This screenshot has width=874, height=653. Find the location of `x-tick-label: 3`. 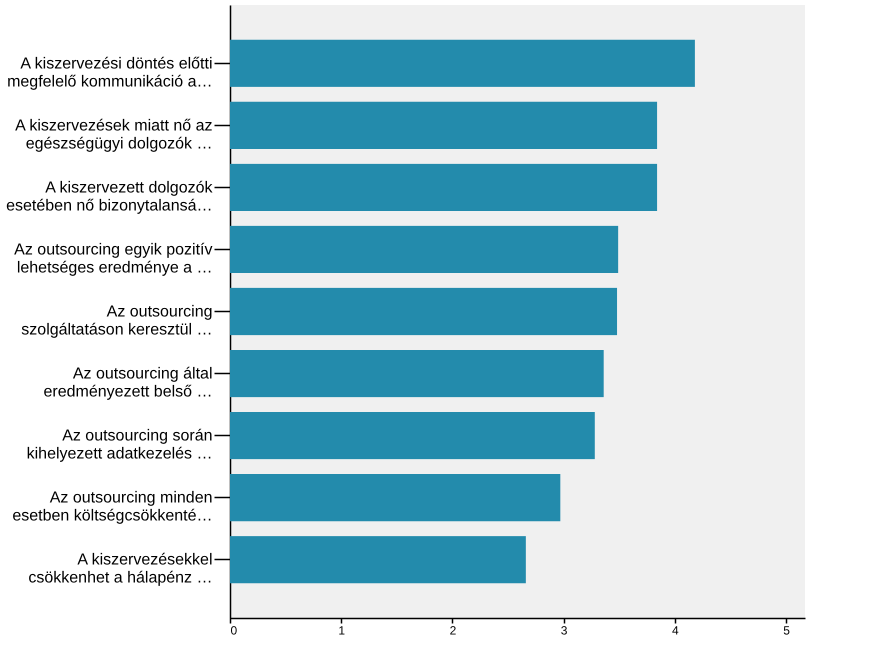

x-tick-label: 3 is located at coordinates (564, 631).